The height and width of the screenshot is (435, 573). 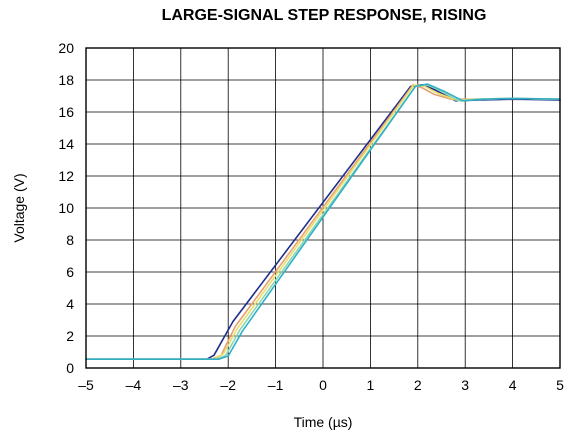 I want to click on y-tick-label: 14, so click(x=66, y=144).